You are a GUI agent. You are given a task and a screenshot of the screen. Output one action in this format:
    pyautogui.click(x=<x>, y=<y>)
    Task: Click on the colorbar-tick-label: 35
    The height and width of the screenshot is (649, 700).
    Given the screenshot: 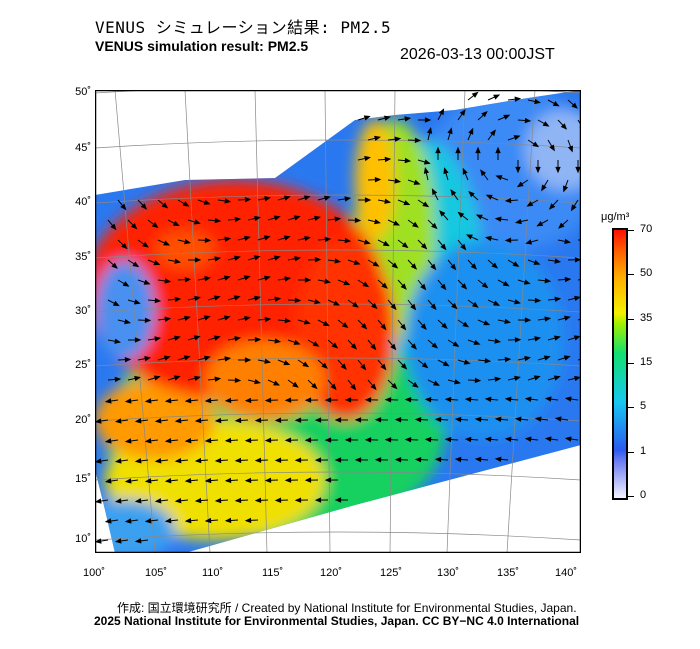 What is the action you would take?
    pyautogui.click(x=646, y=318)
    